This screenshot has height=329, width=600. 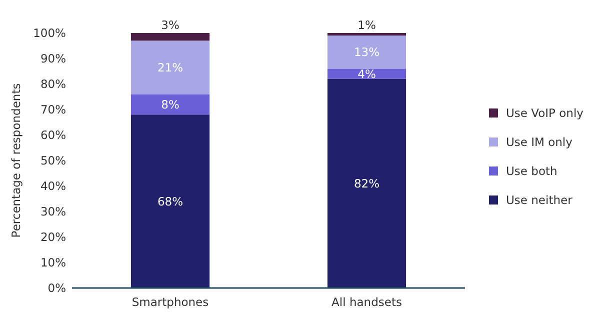 What do you see at coordinates (170, 302) in the screenshot?
I see `x-tick-label: Smartphones` at bounding box center [170, 302].